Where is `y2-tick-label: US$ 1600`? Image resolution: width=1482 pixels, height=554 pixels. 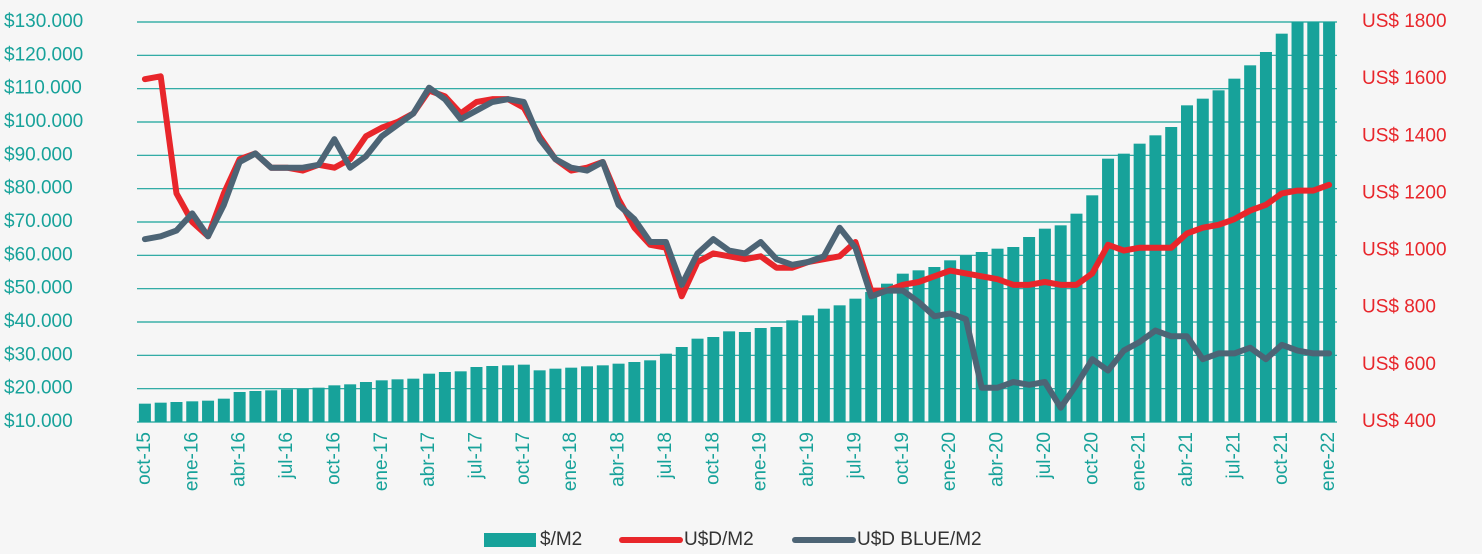 y2-tick-label: US$ 1600 is located at coordinates (1404, 78).